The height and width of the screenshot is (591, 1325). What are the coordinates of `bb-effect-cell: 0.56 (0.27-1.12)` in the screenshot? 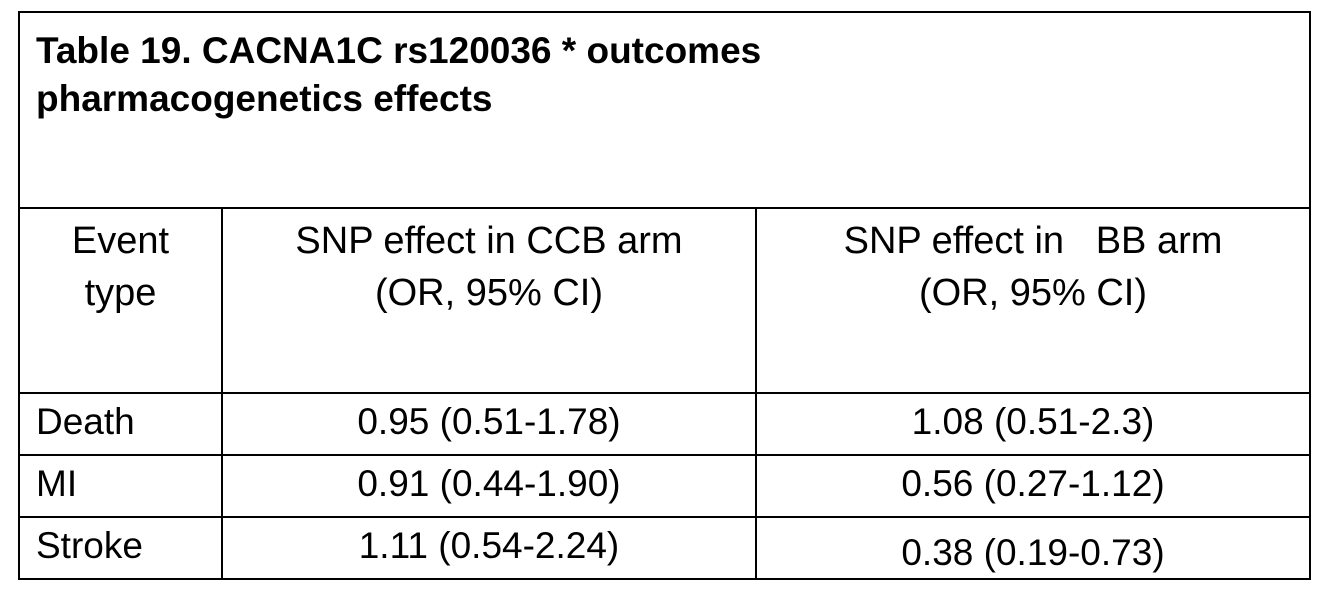 It's located at (1033, 486).